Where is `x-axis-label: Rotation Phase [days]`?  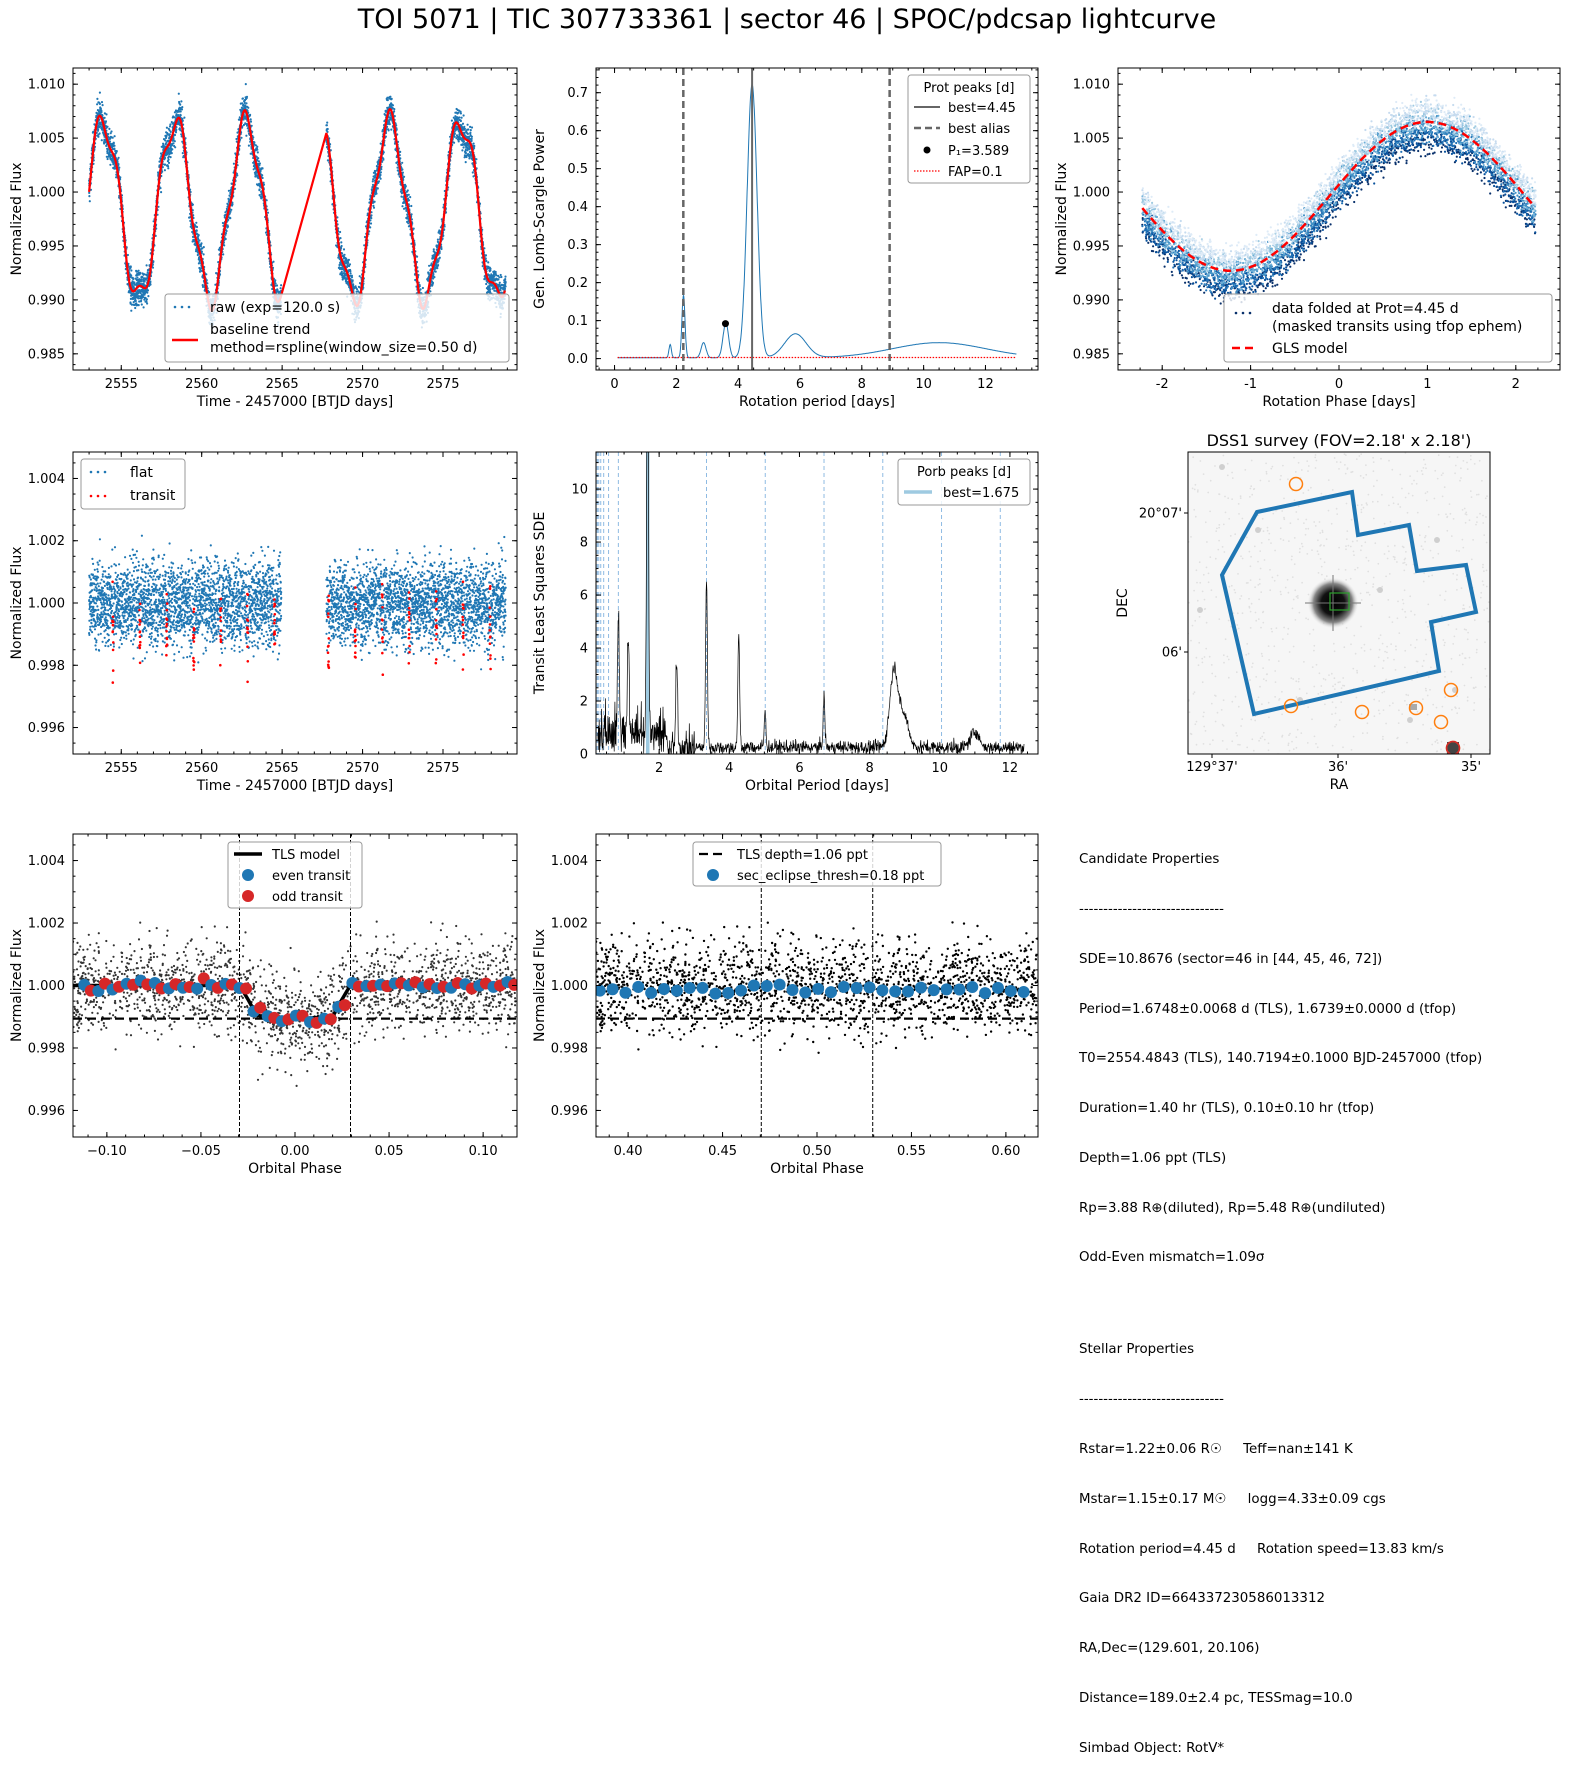 x-axis-label: Rotation Phase [days] is located at coordinates (1338, 402).